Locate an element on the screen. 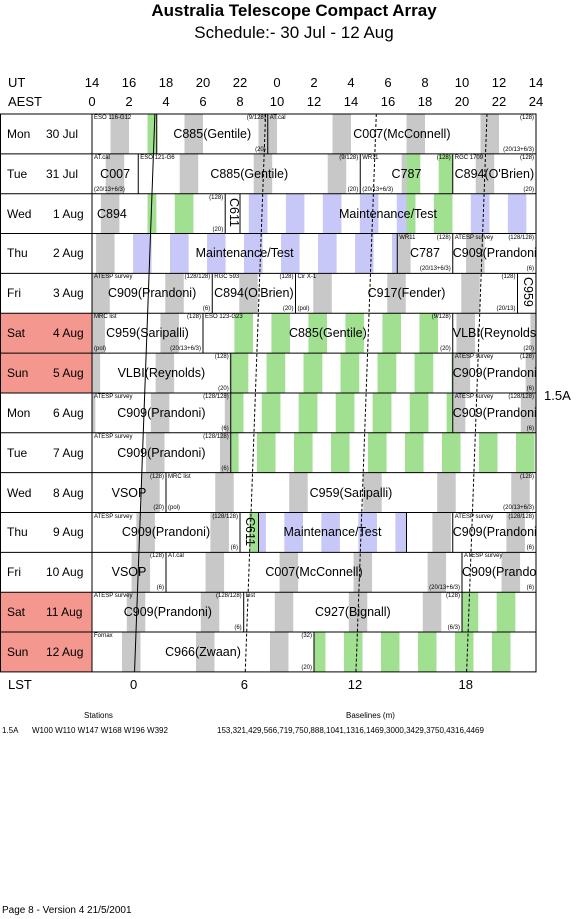 The height and width of the screenshot is (919, 588). aest-tick: 18 is located at coordinates (425, 101).